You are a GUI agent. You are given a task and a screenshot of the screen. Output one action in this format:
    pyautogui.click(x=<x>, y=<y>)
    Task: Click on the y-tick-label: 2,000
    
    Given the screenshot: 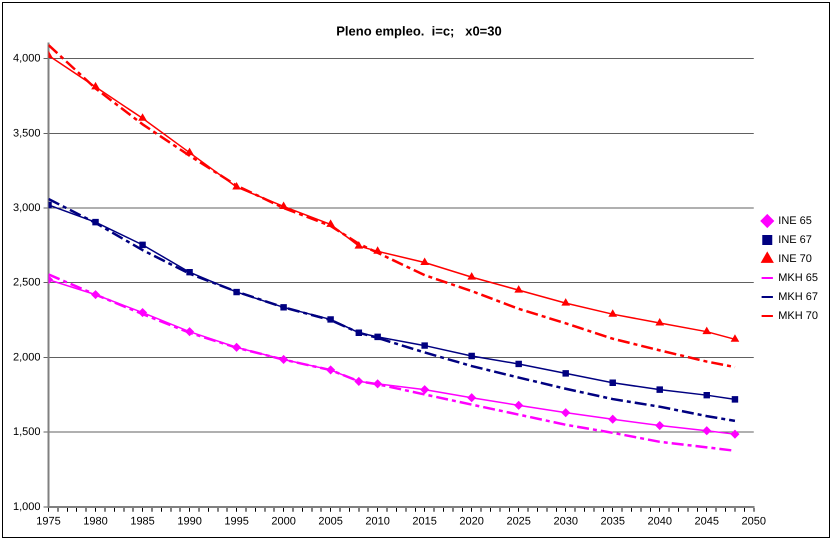 What is the action you would take?
    pyautogui.click(x=26, y=357)
    